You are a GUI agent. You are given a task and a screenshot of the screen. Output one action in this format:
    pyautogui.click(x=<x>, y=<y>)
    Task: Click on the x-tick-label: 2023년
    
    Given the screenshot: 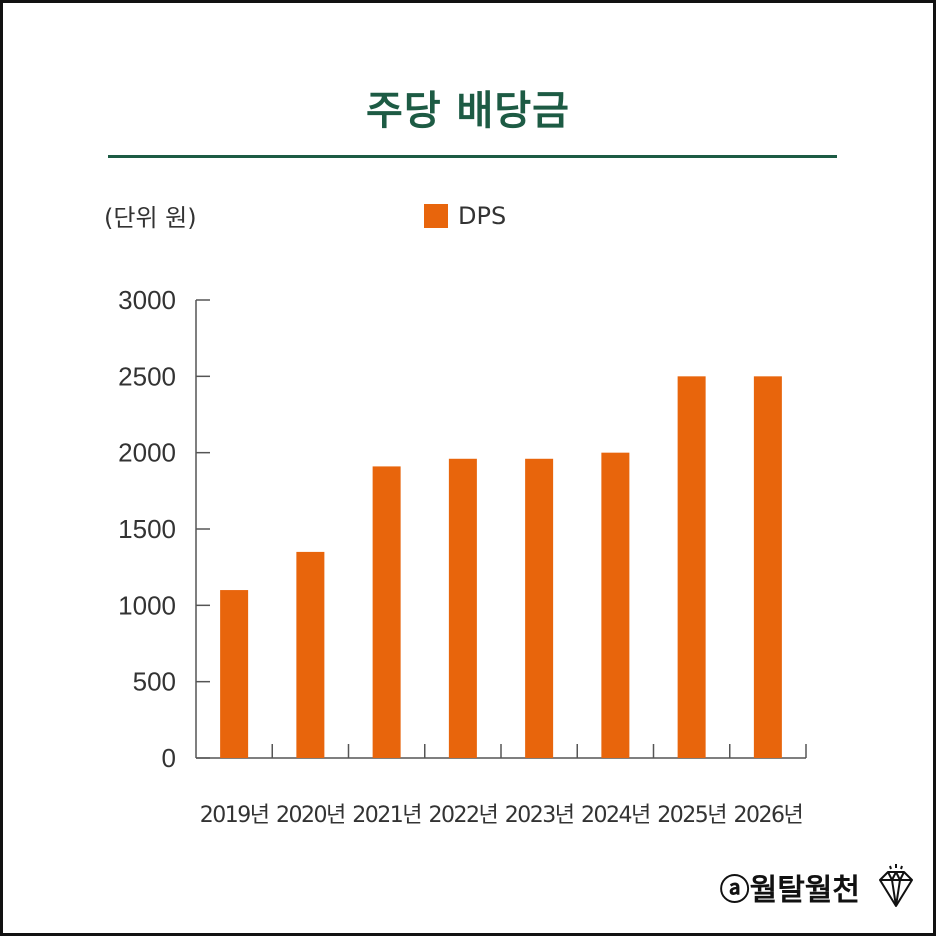 What is the action you would take?
    pyautogui.click(x=539, y=815)
    